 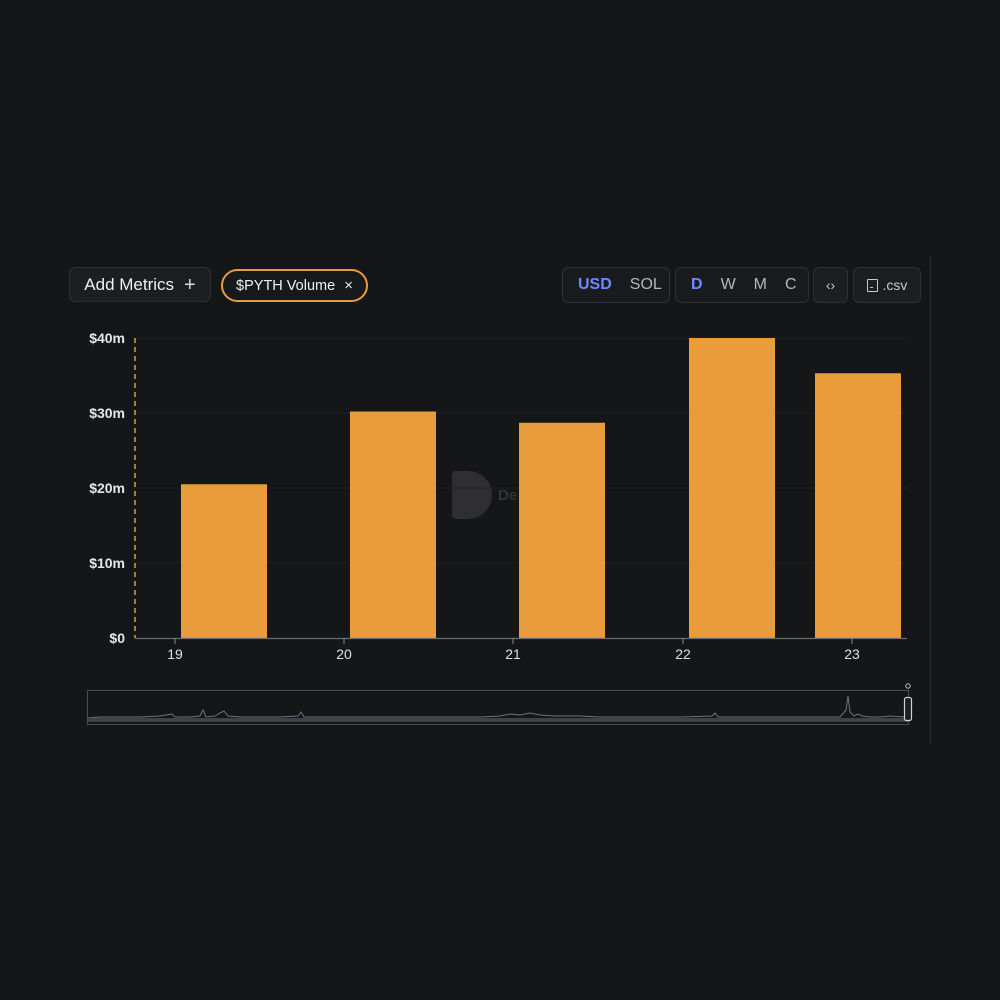 I want to click on interval-option-c: C, so click(x=791, y=284).